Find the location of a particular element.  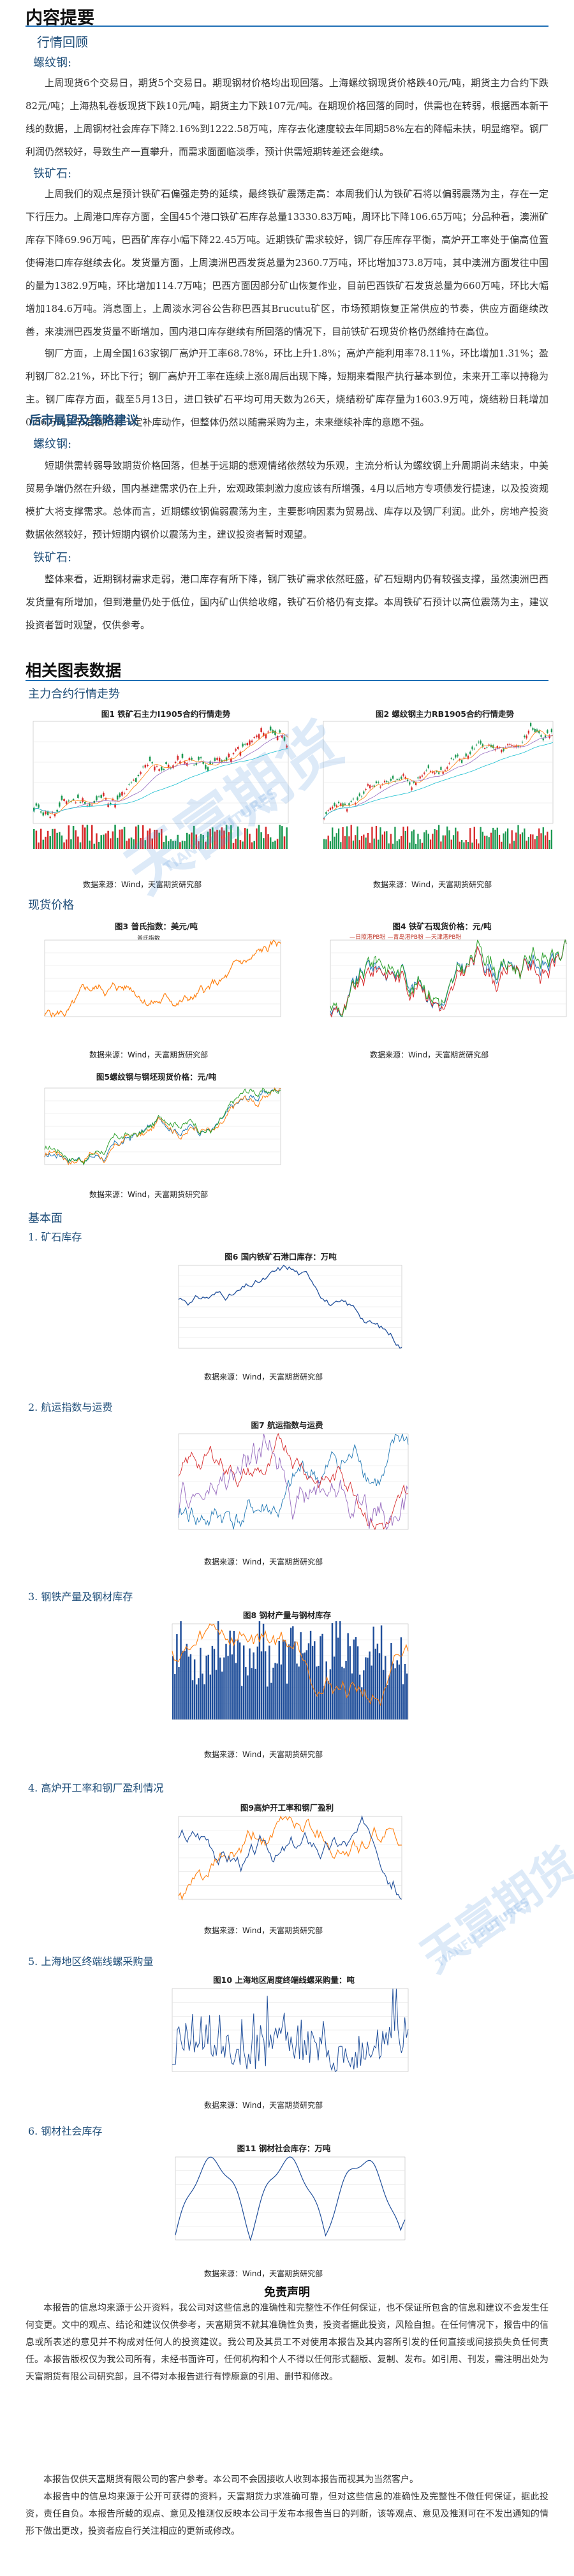

chart-11-title: 图11 钢材社会库存：万吨 is located at coordinates (284, 2148).